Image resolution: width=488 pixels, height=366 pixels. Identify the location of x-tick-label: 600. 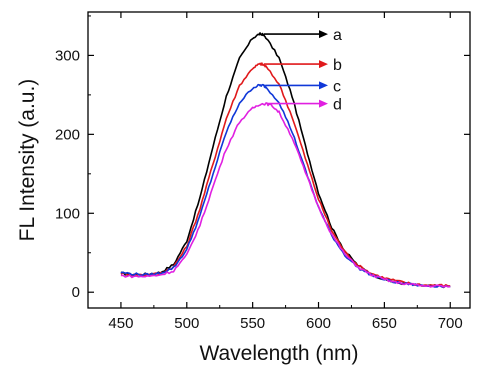
(318, 323).